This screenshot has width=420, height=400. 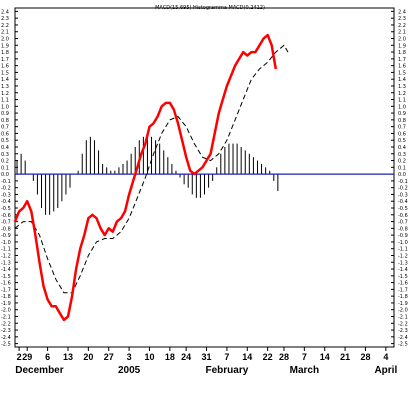 What do you see at coordinates (345, 357) in the screenshot?
I see `x-tick-label: 21` at bounding box center [345, 357].